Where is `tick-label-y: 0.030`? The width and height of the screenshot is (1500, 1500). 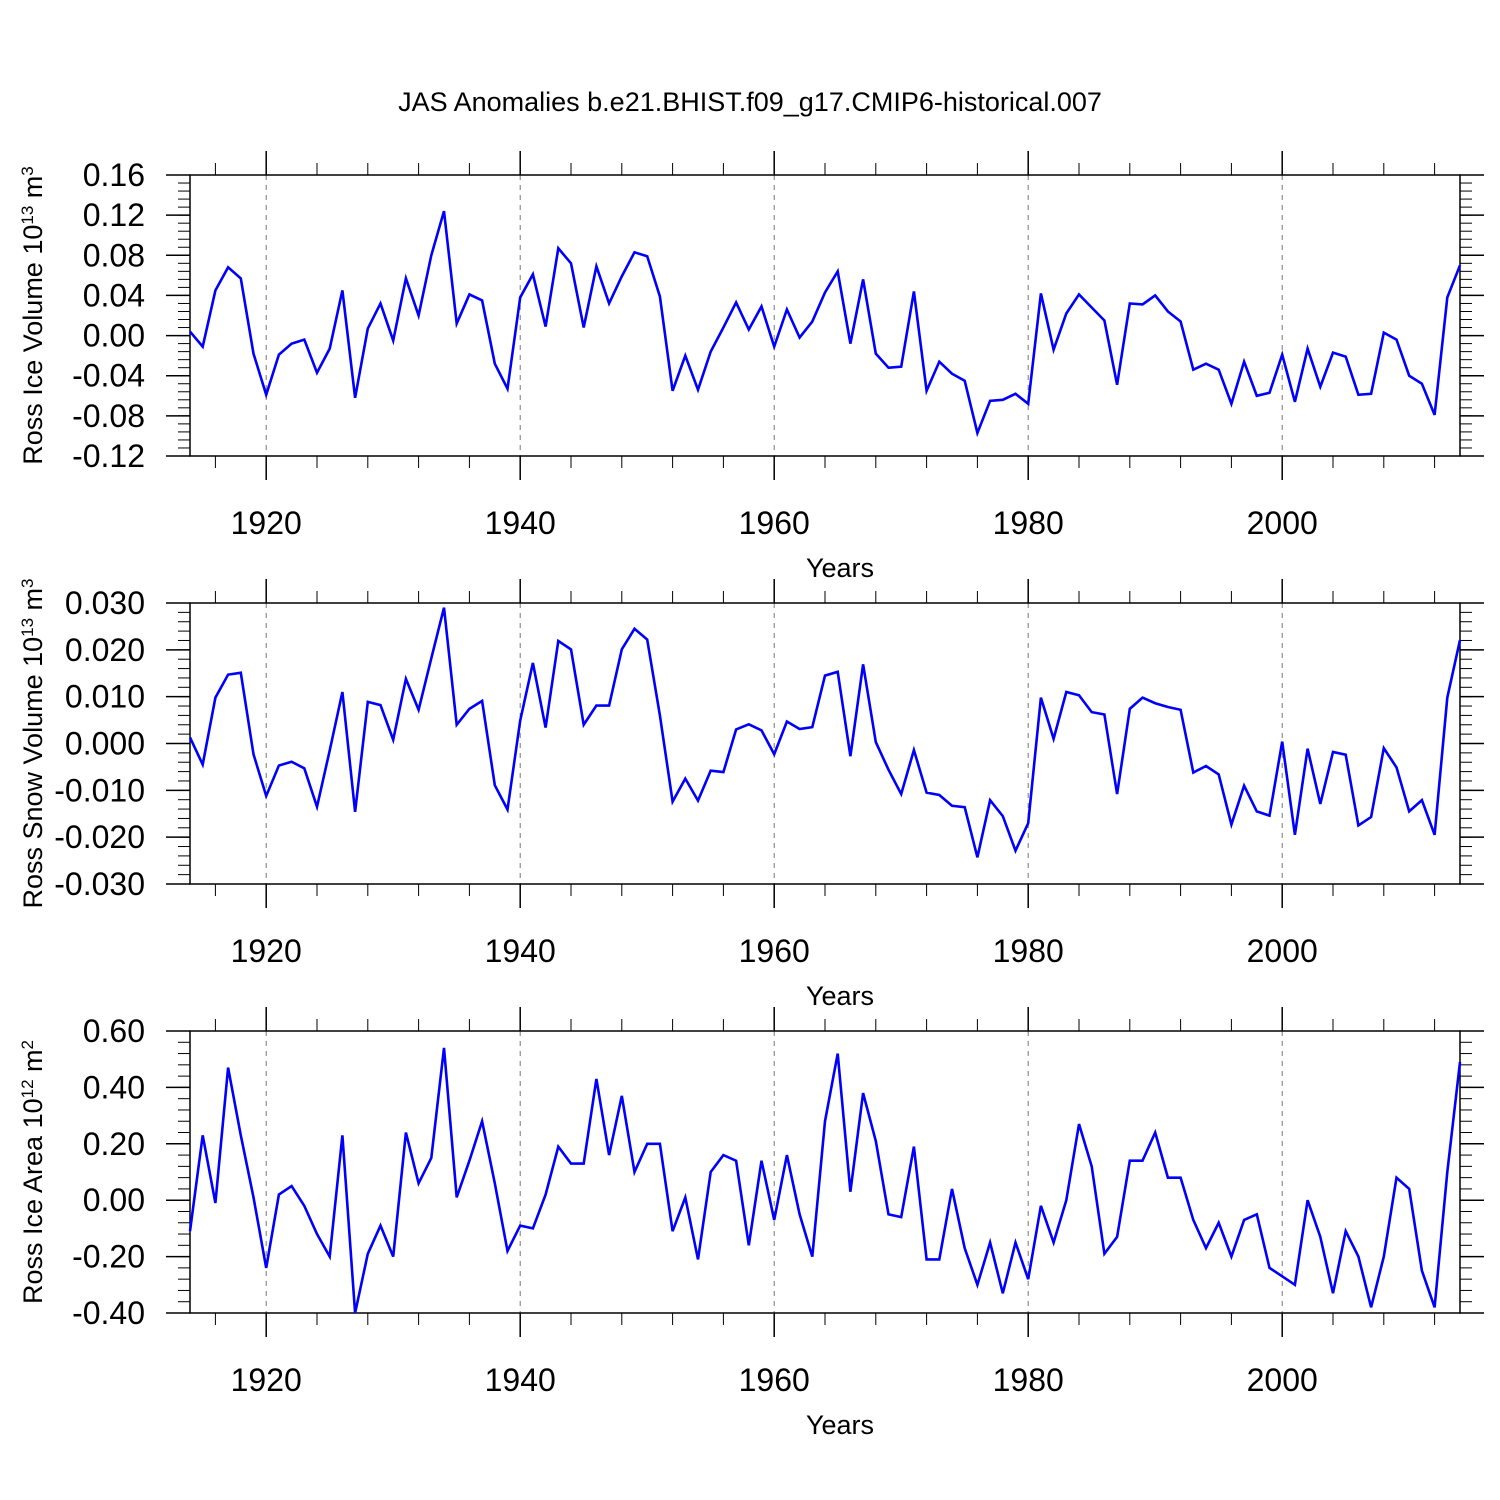 tick-label-y: 0.030 is located at coordinates (105, 603).